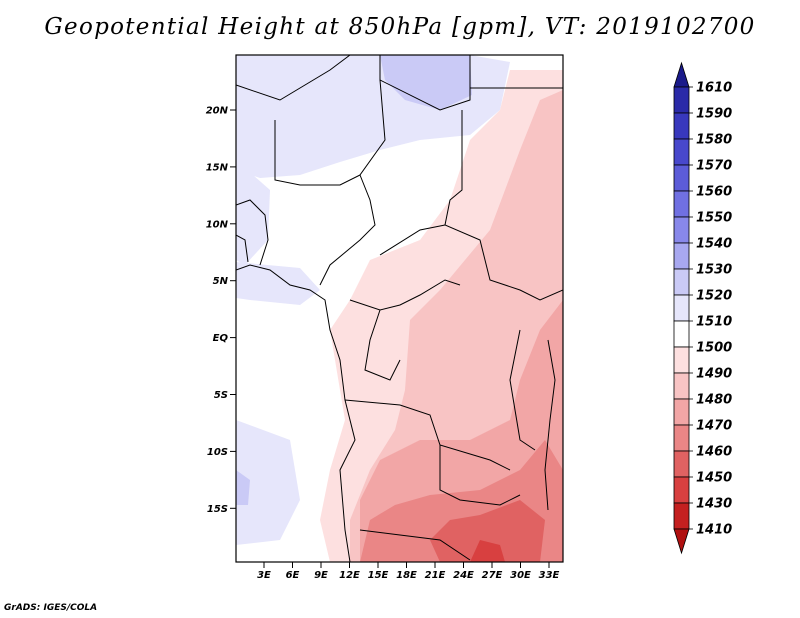  What do you see at coordinates (321, 575) in the screenshot?
I see `lon-label: 9E` at bounding box center [321, 575].